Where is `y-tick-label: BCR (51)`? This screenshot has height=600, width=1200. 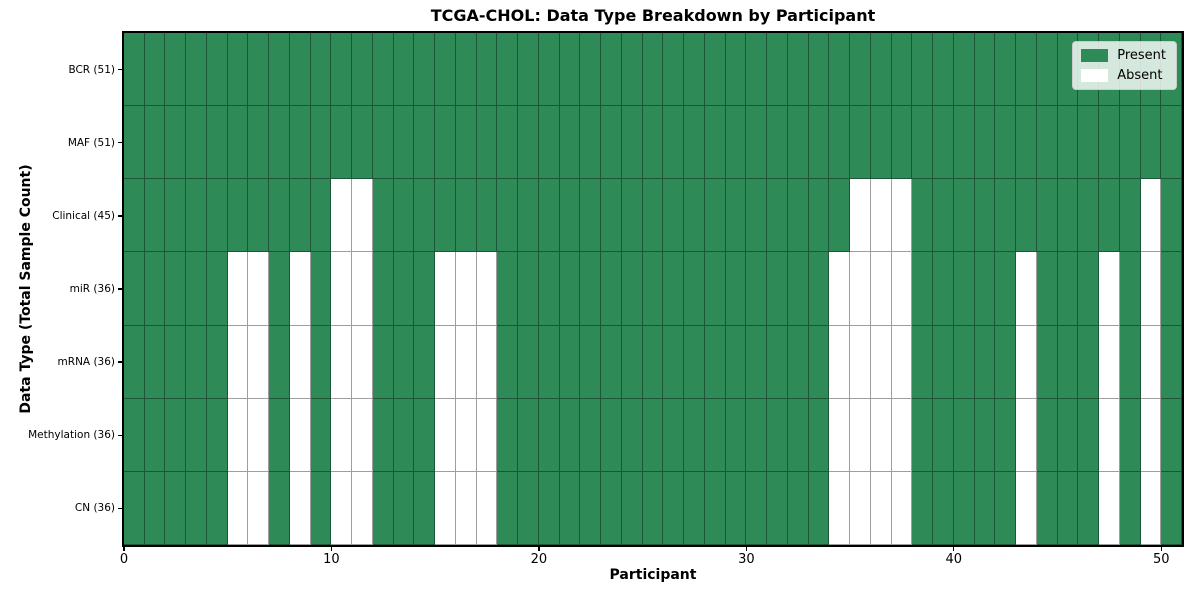 y-tick-label: BCR (51) is located at coordinates (91, 69).